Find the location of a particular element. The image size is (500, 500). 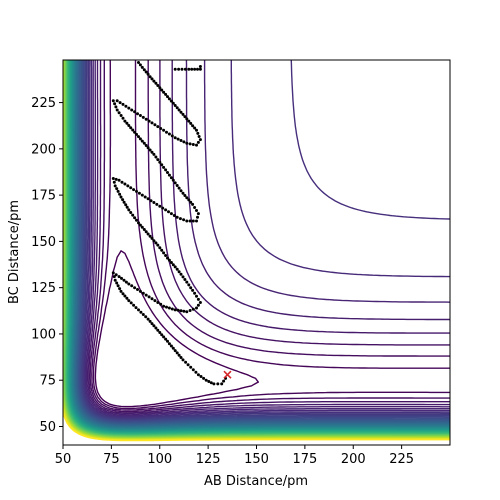

y-tick-label: 175 is located at coordinates (43, 196).